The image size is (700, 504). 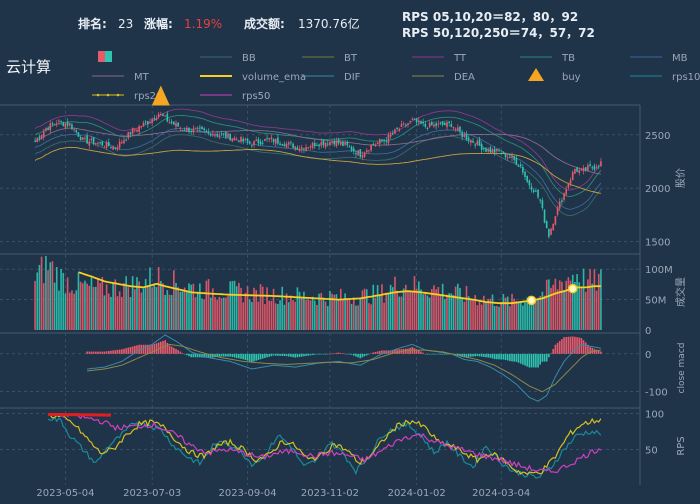 What do you see at coordinates (443, 77) in the screenshot?
I see `legend-item-DEA: DEA` at bounding box center [443, 77].